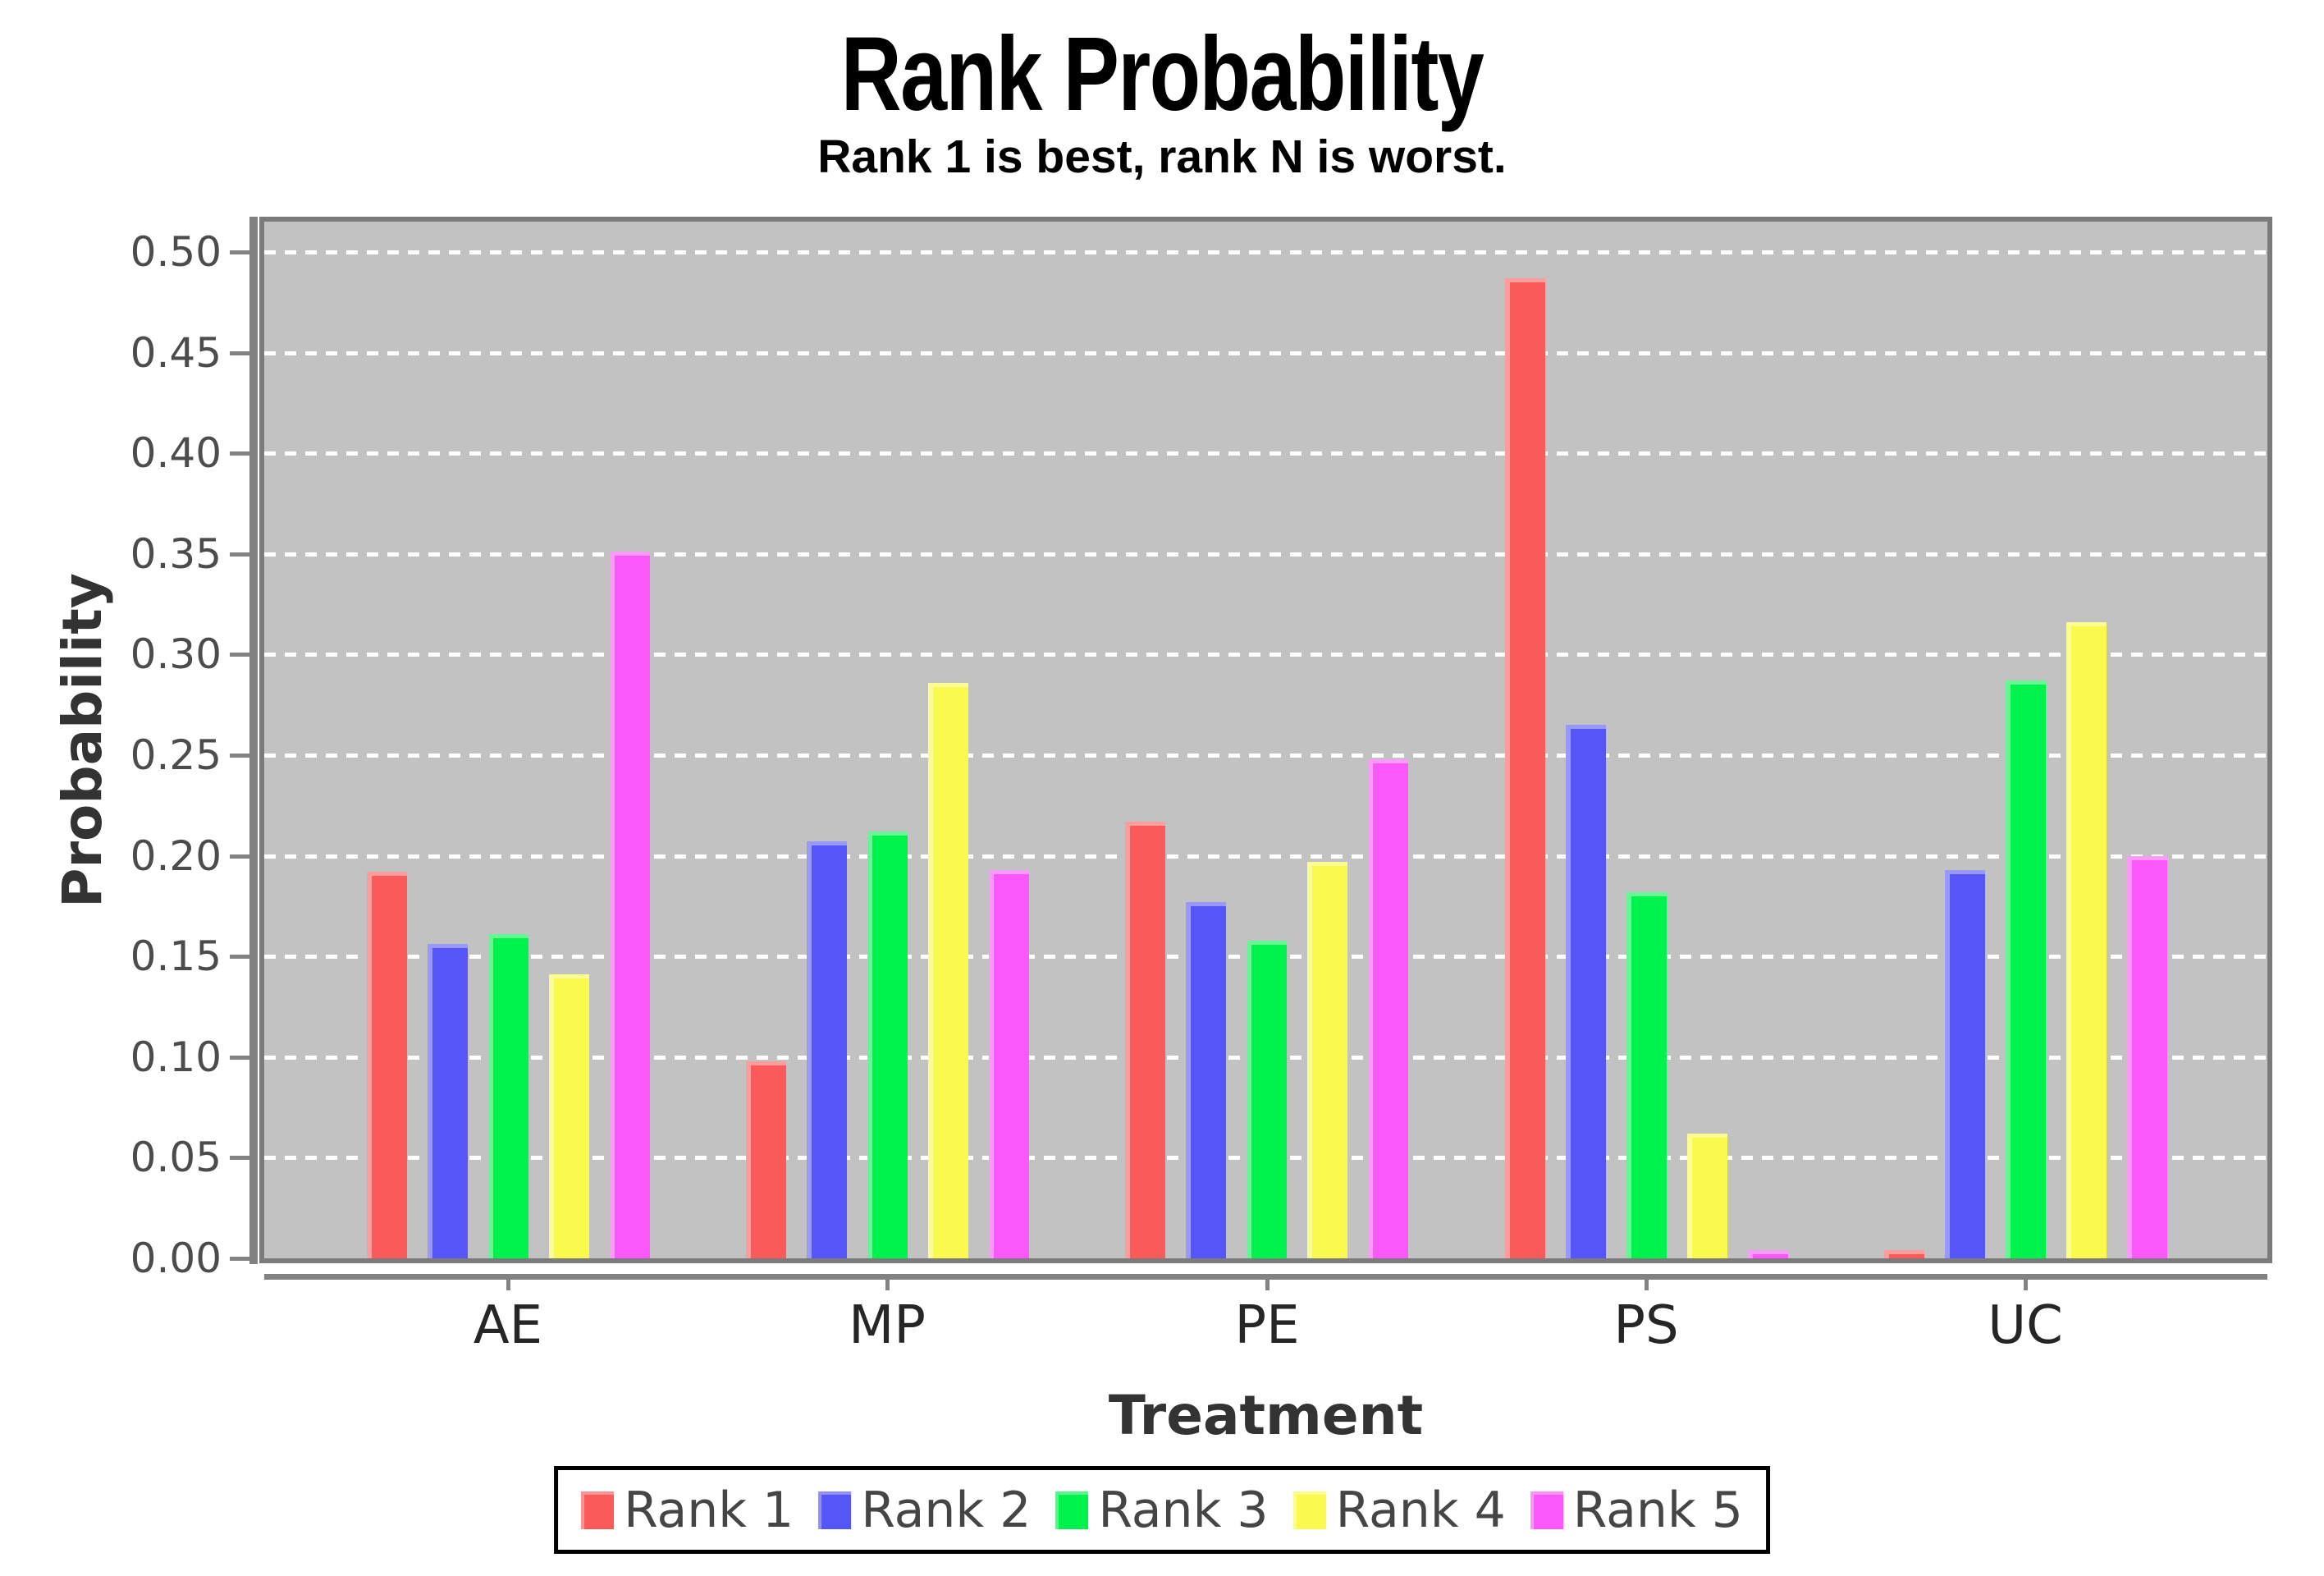 The height and width of the screenshot is (1576, 2324). Describe the element at coordinates (1183, 1510) in the screenshot. I see `legend-label: Rank 3` at that location.